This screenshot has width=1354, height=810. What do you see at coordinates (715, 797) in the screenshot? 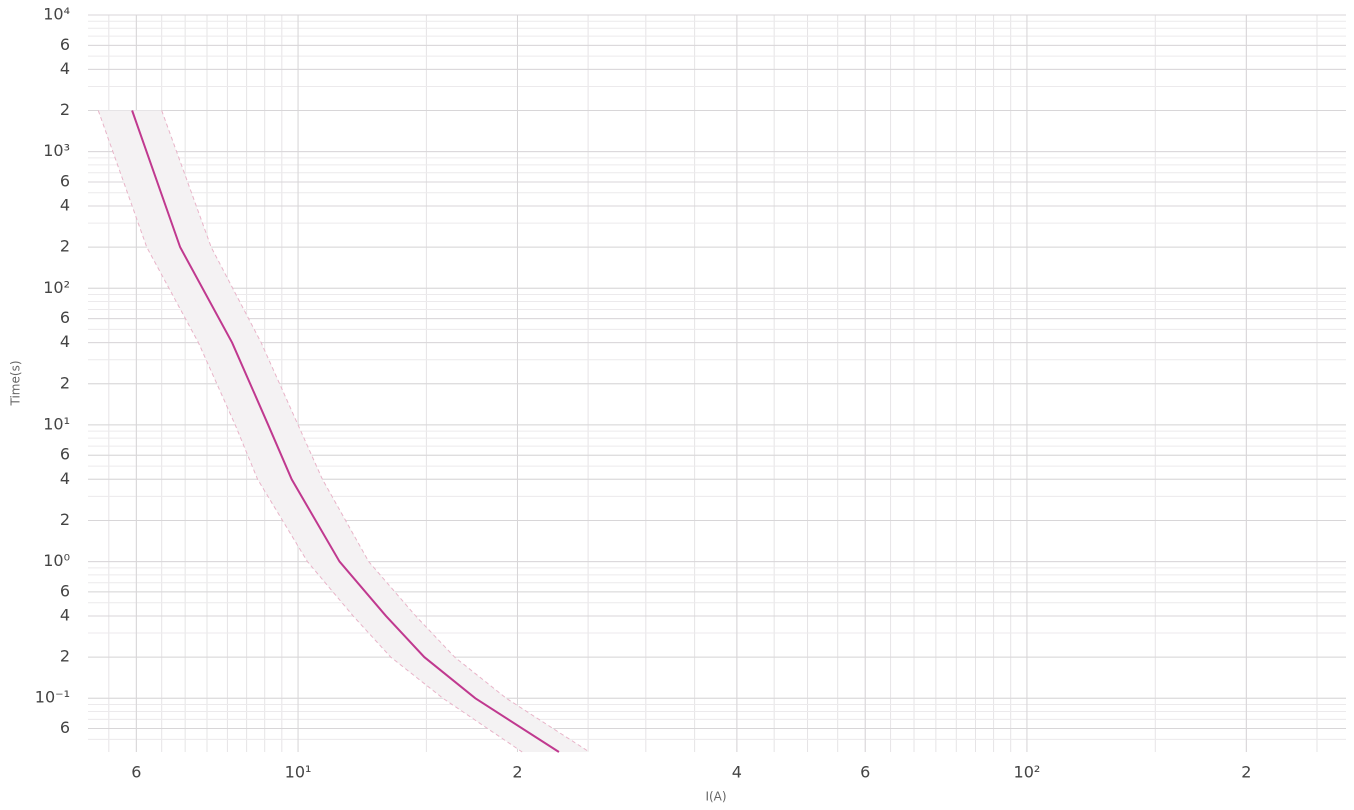
I see `x-axis-label: I(A)` at bounding box center [715, 797].